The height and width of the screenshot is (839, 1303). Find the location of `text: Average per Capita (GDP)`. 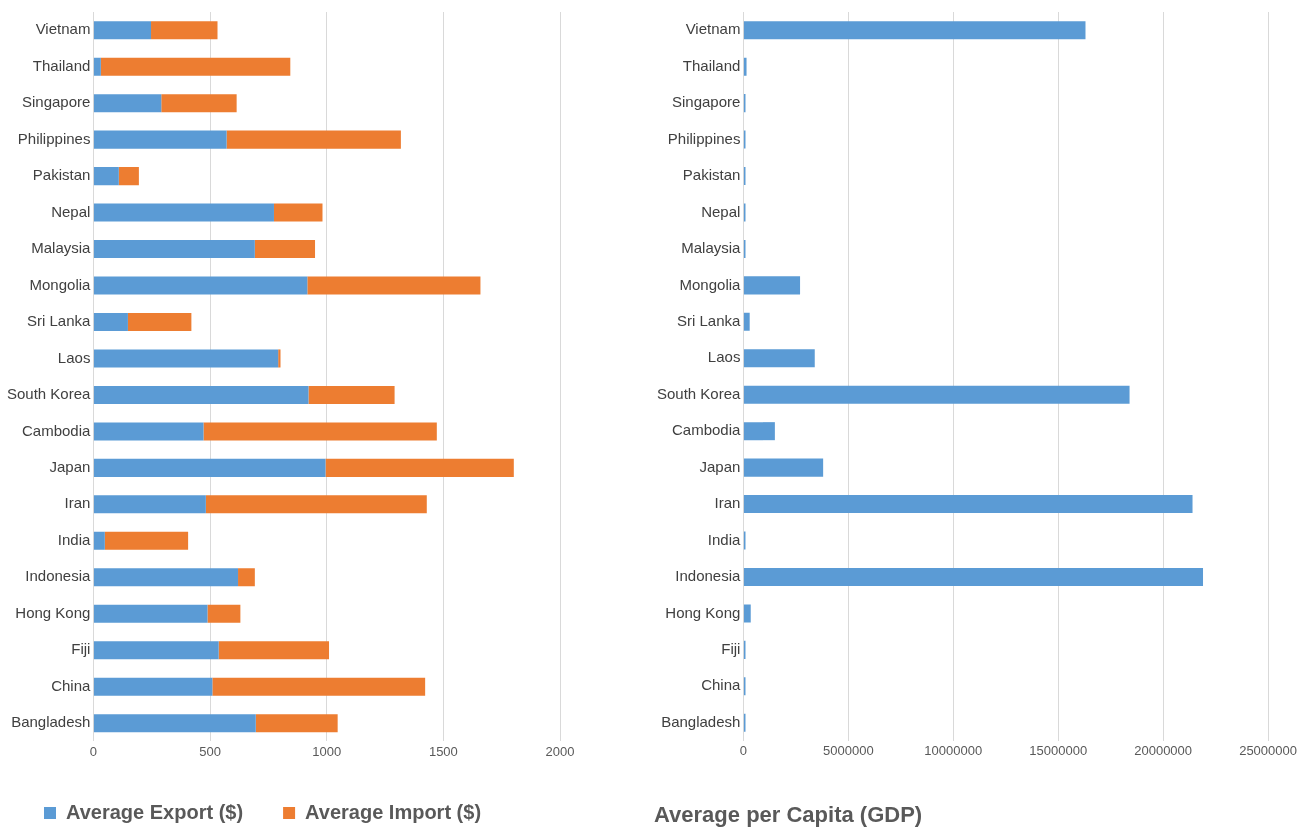

text: Average per Capita (GDP) is located at coordinates (788, 814).